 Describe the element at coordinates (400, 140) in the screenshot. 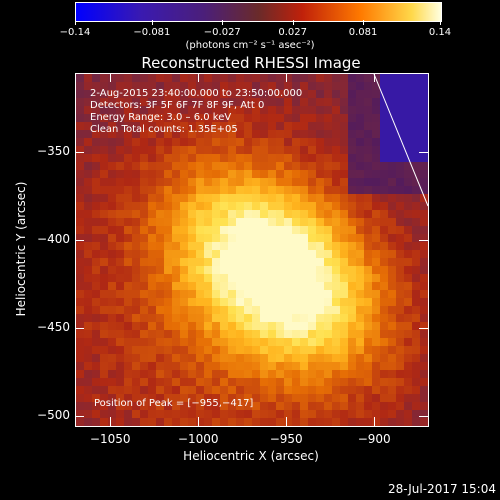

I see `solar-limb-line` at that location.